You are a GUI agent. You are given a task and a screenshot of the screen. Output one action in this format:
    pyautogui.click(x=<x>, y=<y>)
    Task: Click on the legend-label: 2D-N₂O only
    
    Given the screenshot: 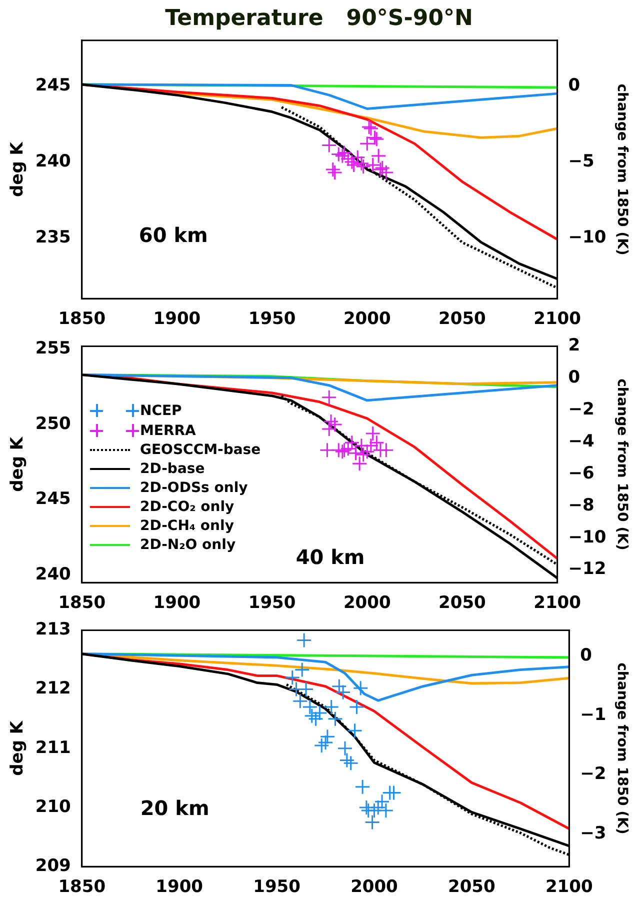 What is the action you would take?
    pyautogui.click(x=188, y=544)
    